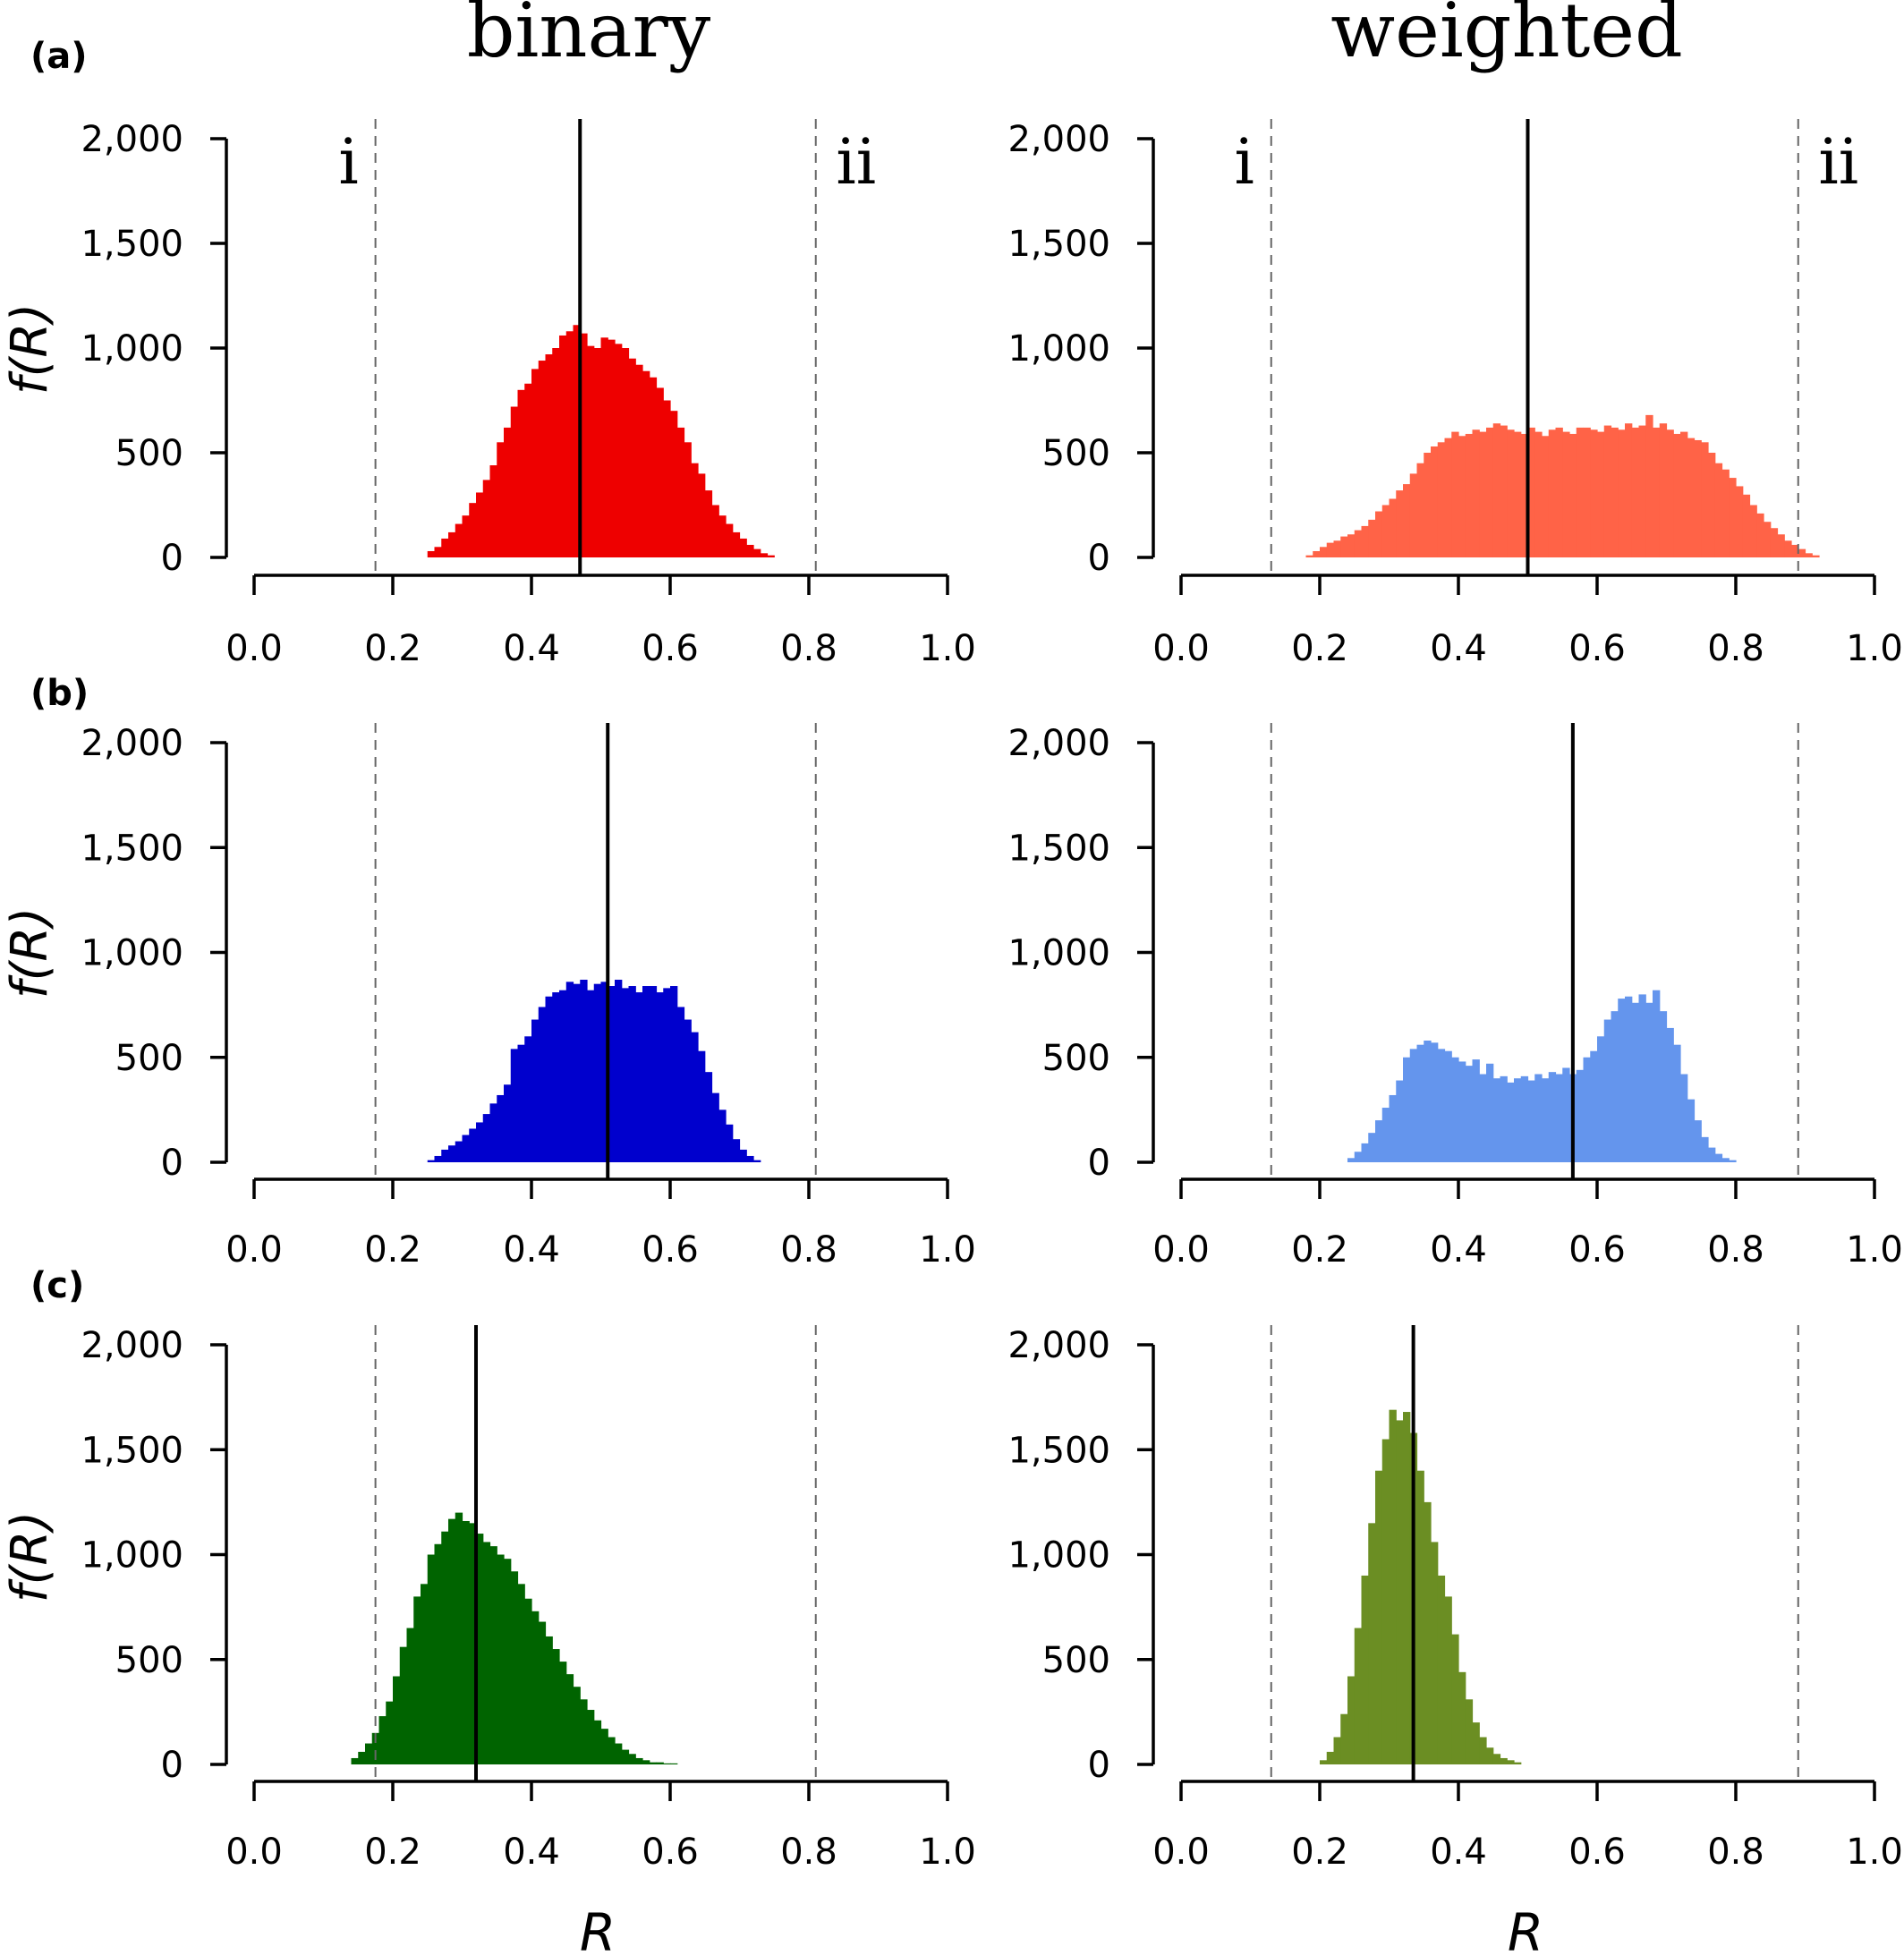 Image resolution: width=1904 pixels, height=1955 pixels. Describe the element at coordinates (1455, 997) in the screenshot. I see `histogram-panel-b-weighted: 0 500 1,000 1,500 2,000 0.0 0.2 0.4 0.6 0.8 1.0` at that location.